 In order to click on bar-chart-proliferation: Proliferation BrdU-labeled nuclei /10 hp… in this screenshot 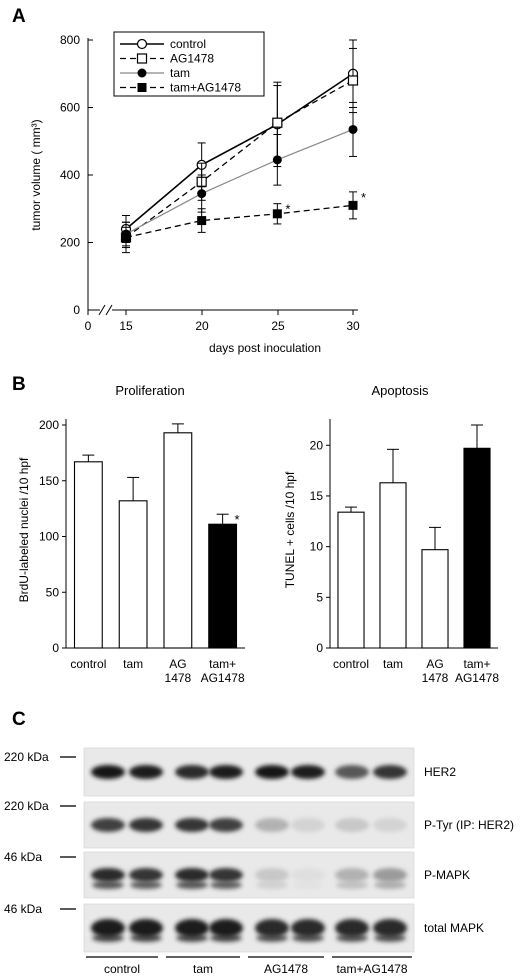, I will do `click(131, 534)`.